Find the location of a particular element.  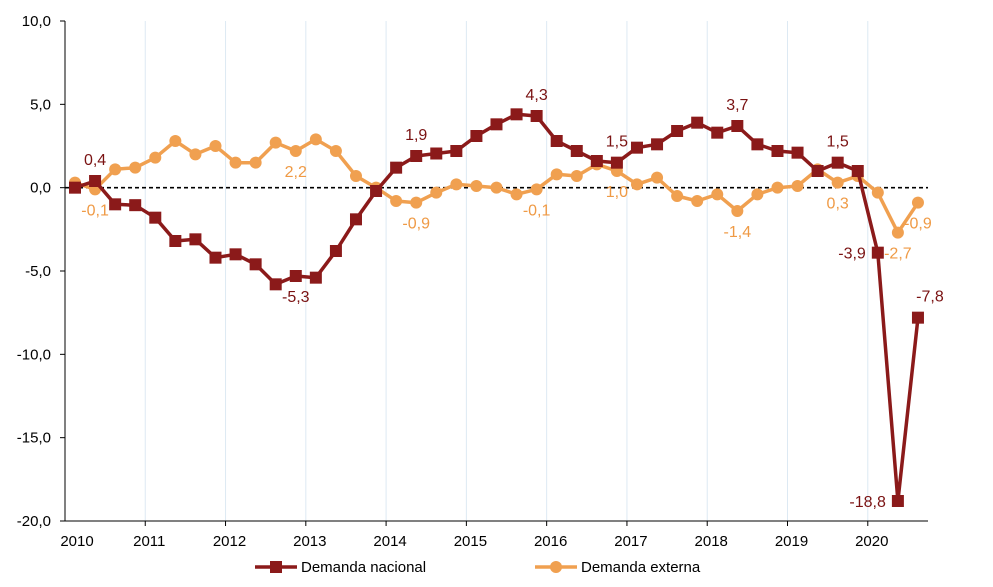

data-label: 1,0 is located at coordinates (617, 192).